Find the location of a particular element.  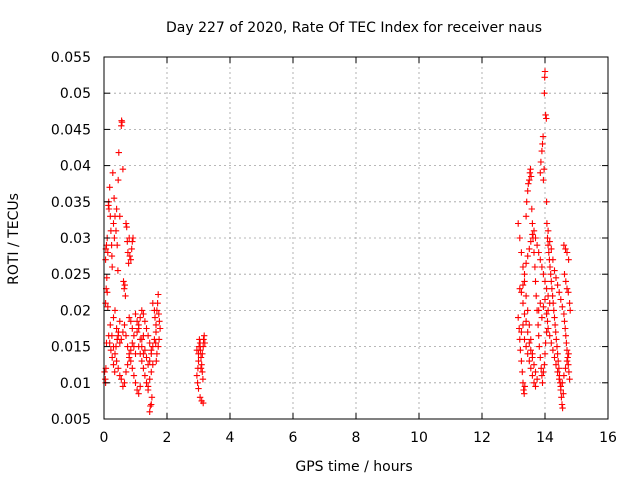

y-tick-label: 0.02 is located at coordinates (75, 311).